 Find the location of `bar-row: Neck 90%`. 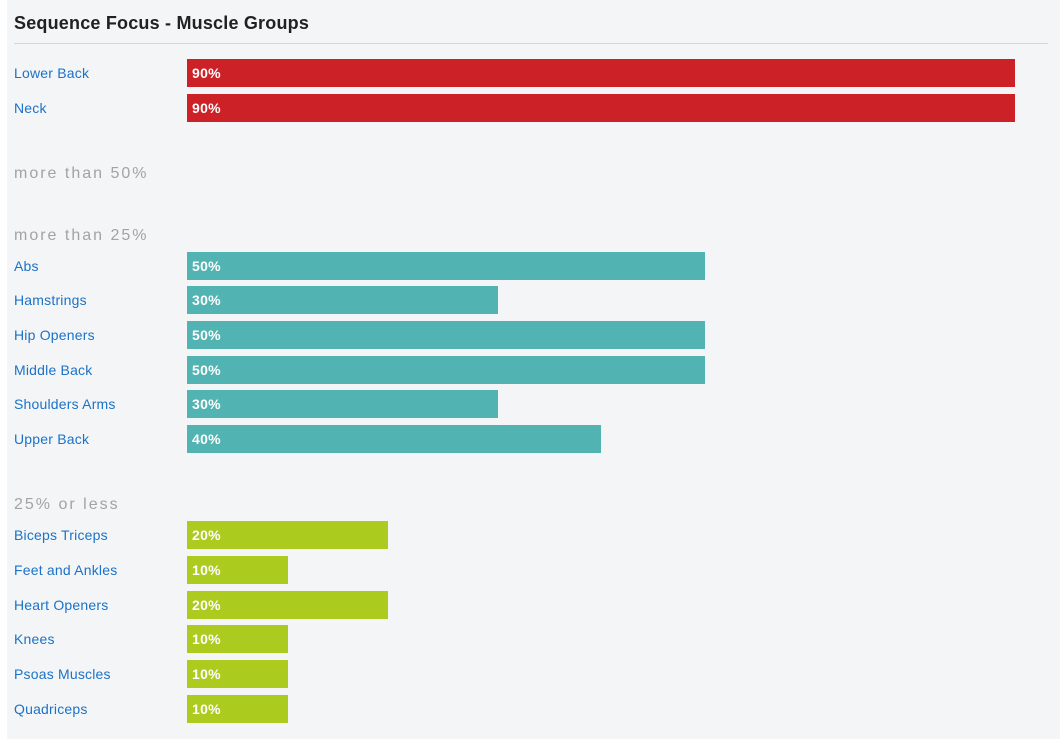

bar-row: Neck 90% is located at coordinates (537, 107).